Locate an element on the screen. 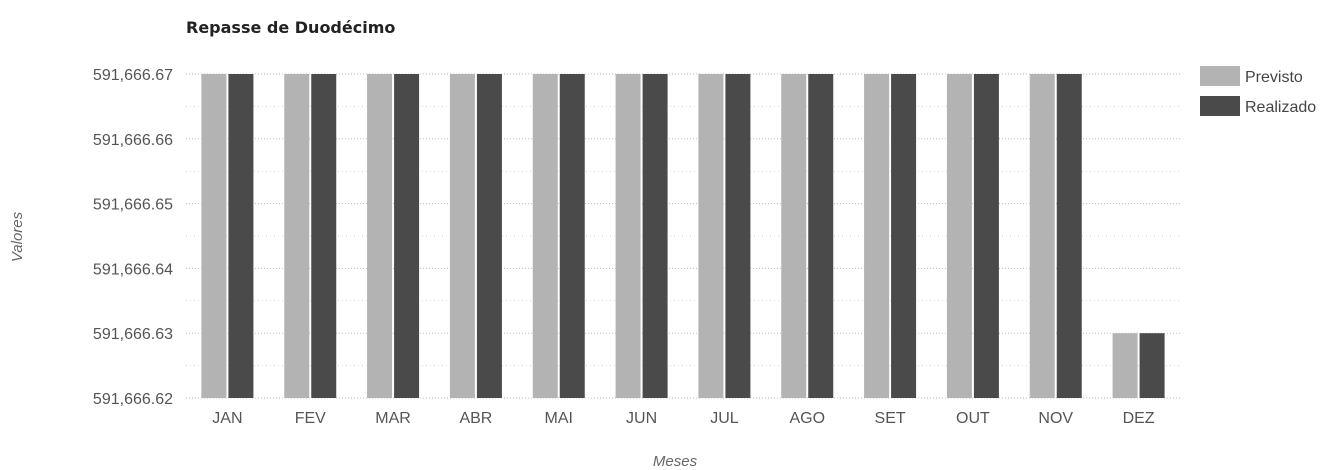 The width and height of the screenshot is (1341, 470). bar-realizado-out is located at coordinates (986, 236).